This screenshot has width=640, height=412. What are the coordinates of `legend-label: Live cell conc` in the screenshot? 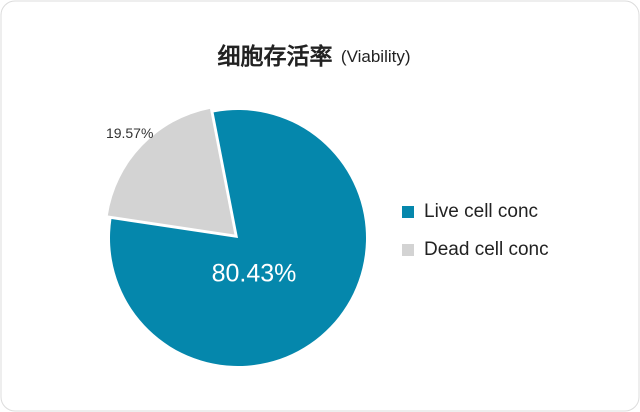 It's located at (481, 211).